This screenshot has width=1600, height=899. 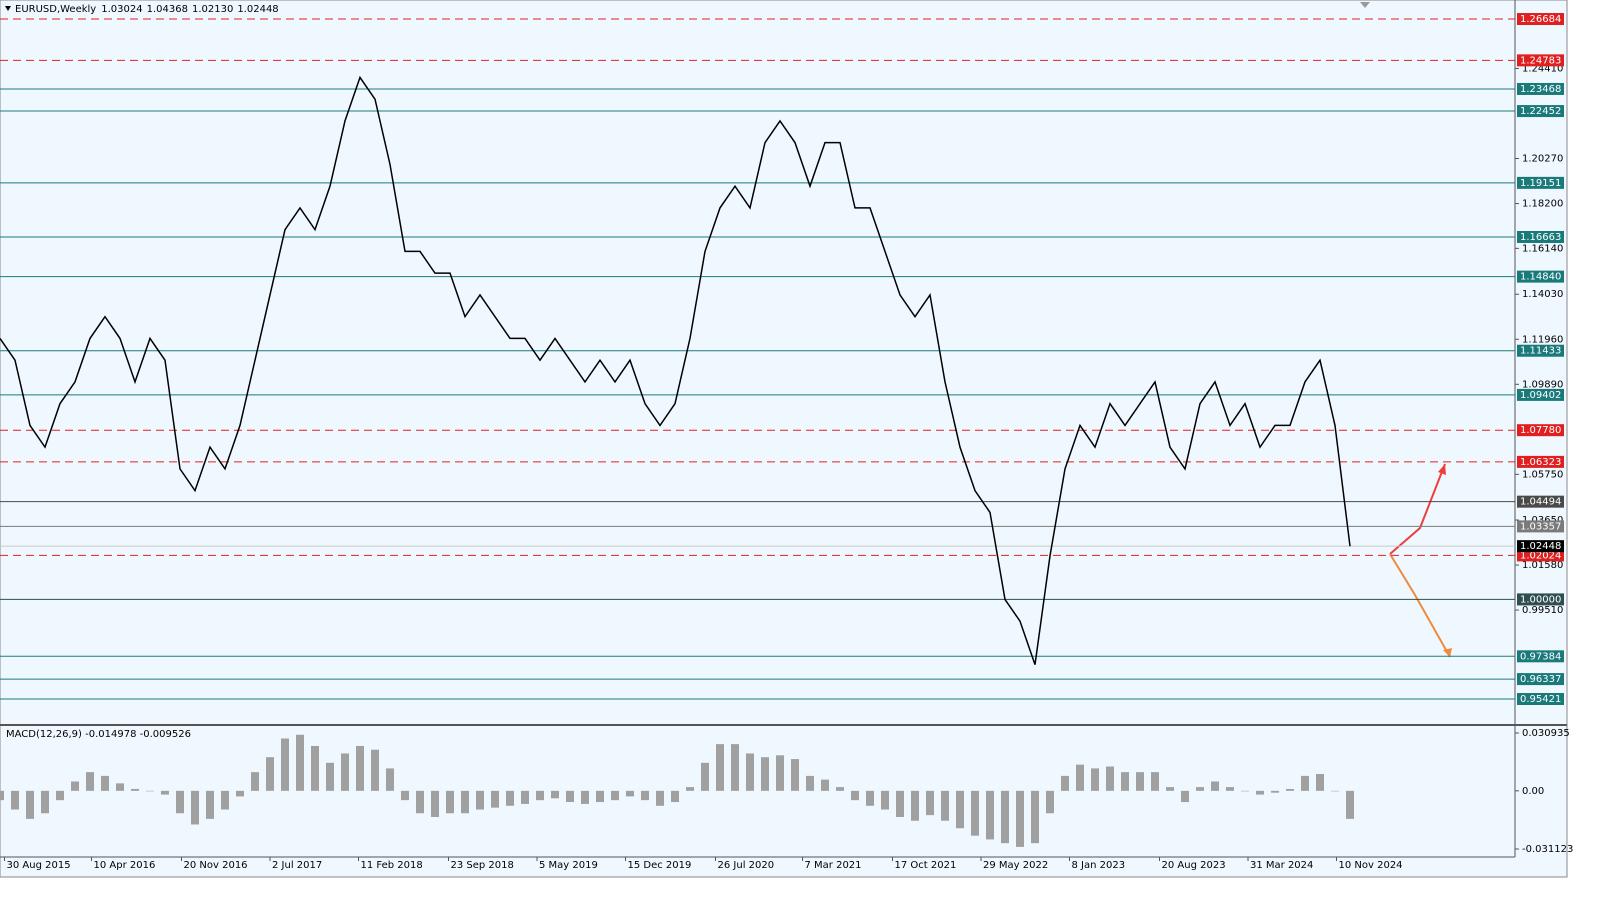 What do you see at coordinates (98, 734) in the screenshot?
I see `macd-label: MACD(12,26,9) -0.014978 -0.009526` at bounding box center [98, 734].